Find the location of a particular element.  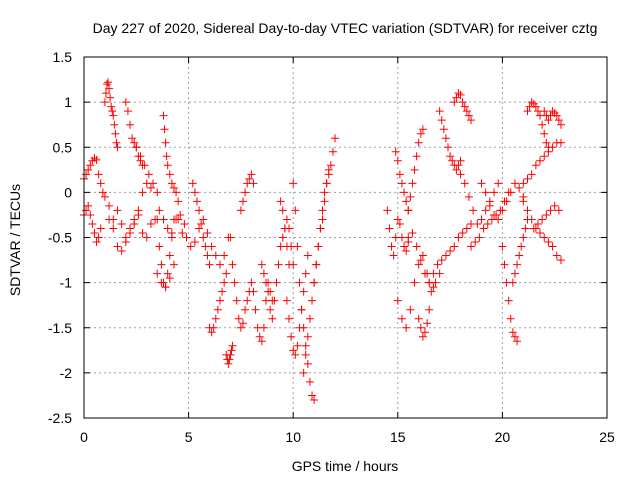

series-group-g is located at coordinates (147, 170).